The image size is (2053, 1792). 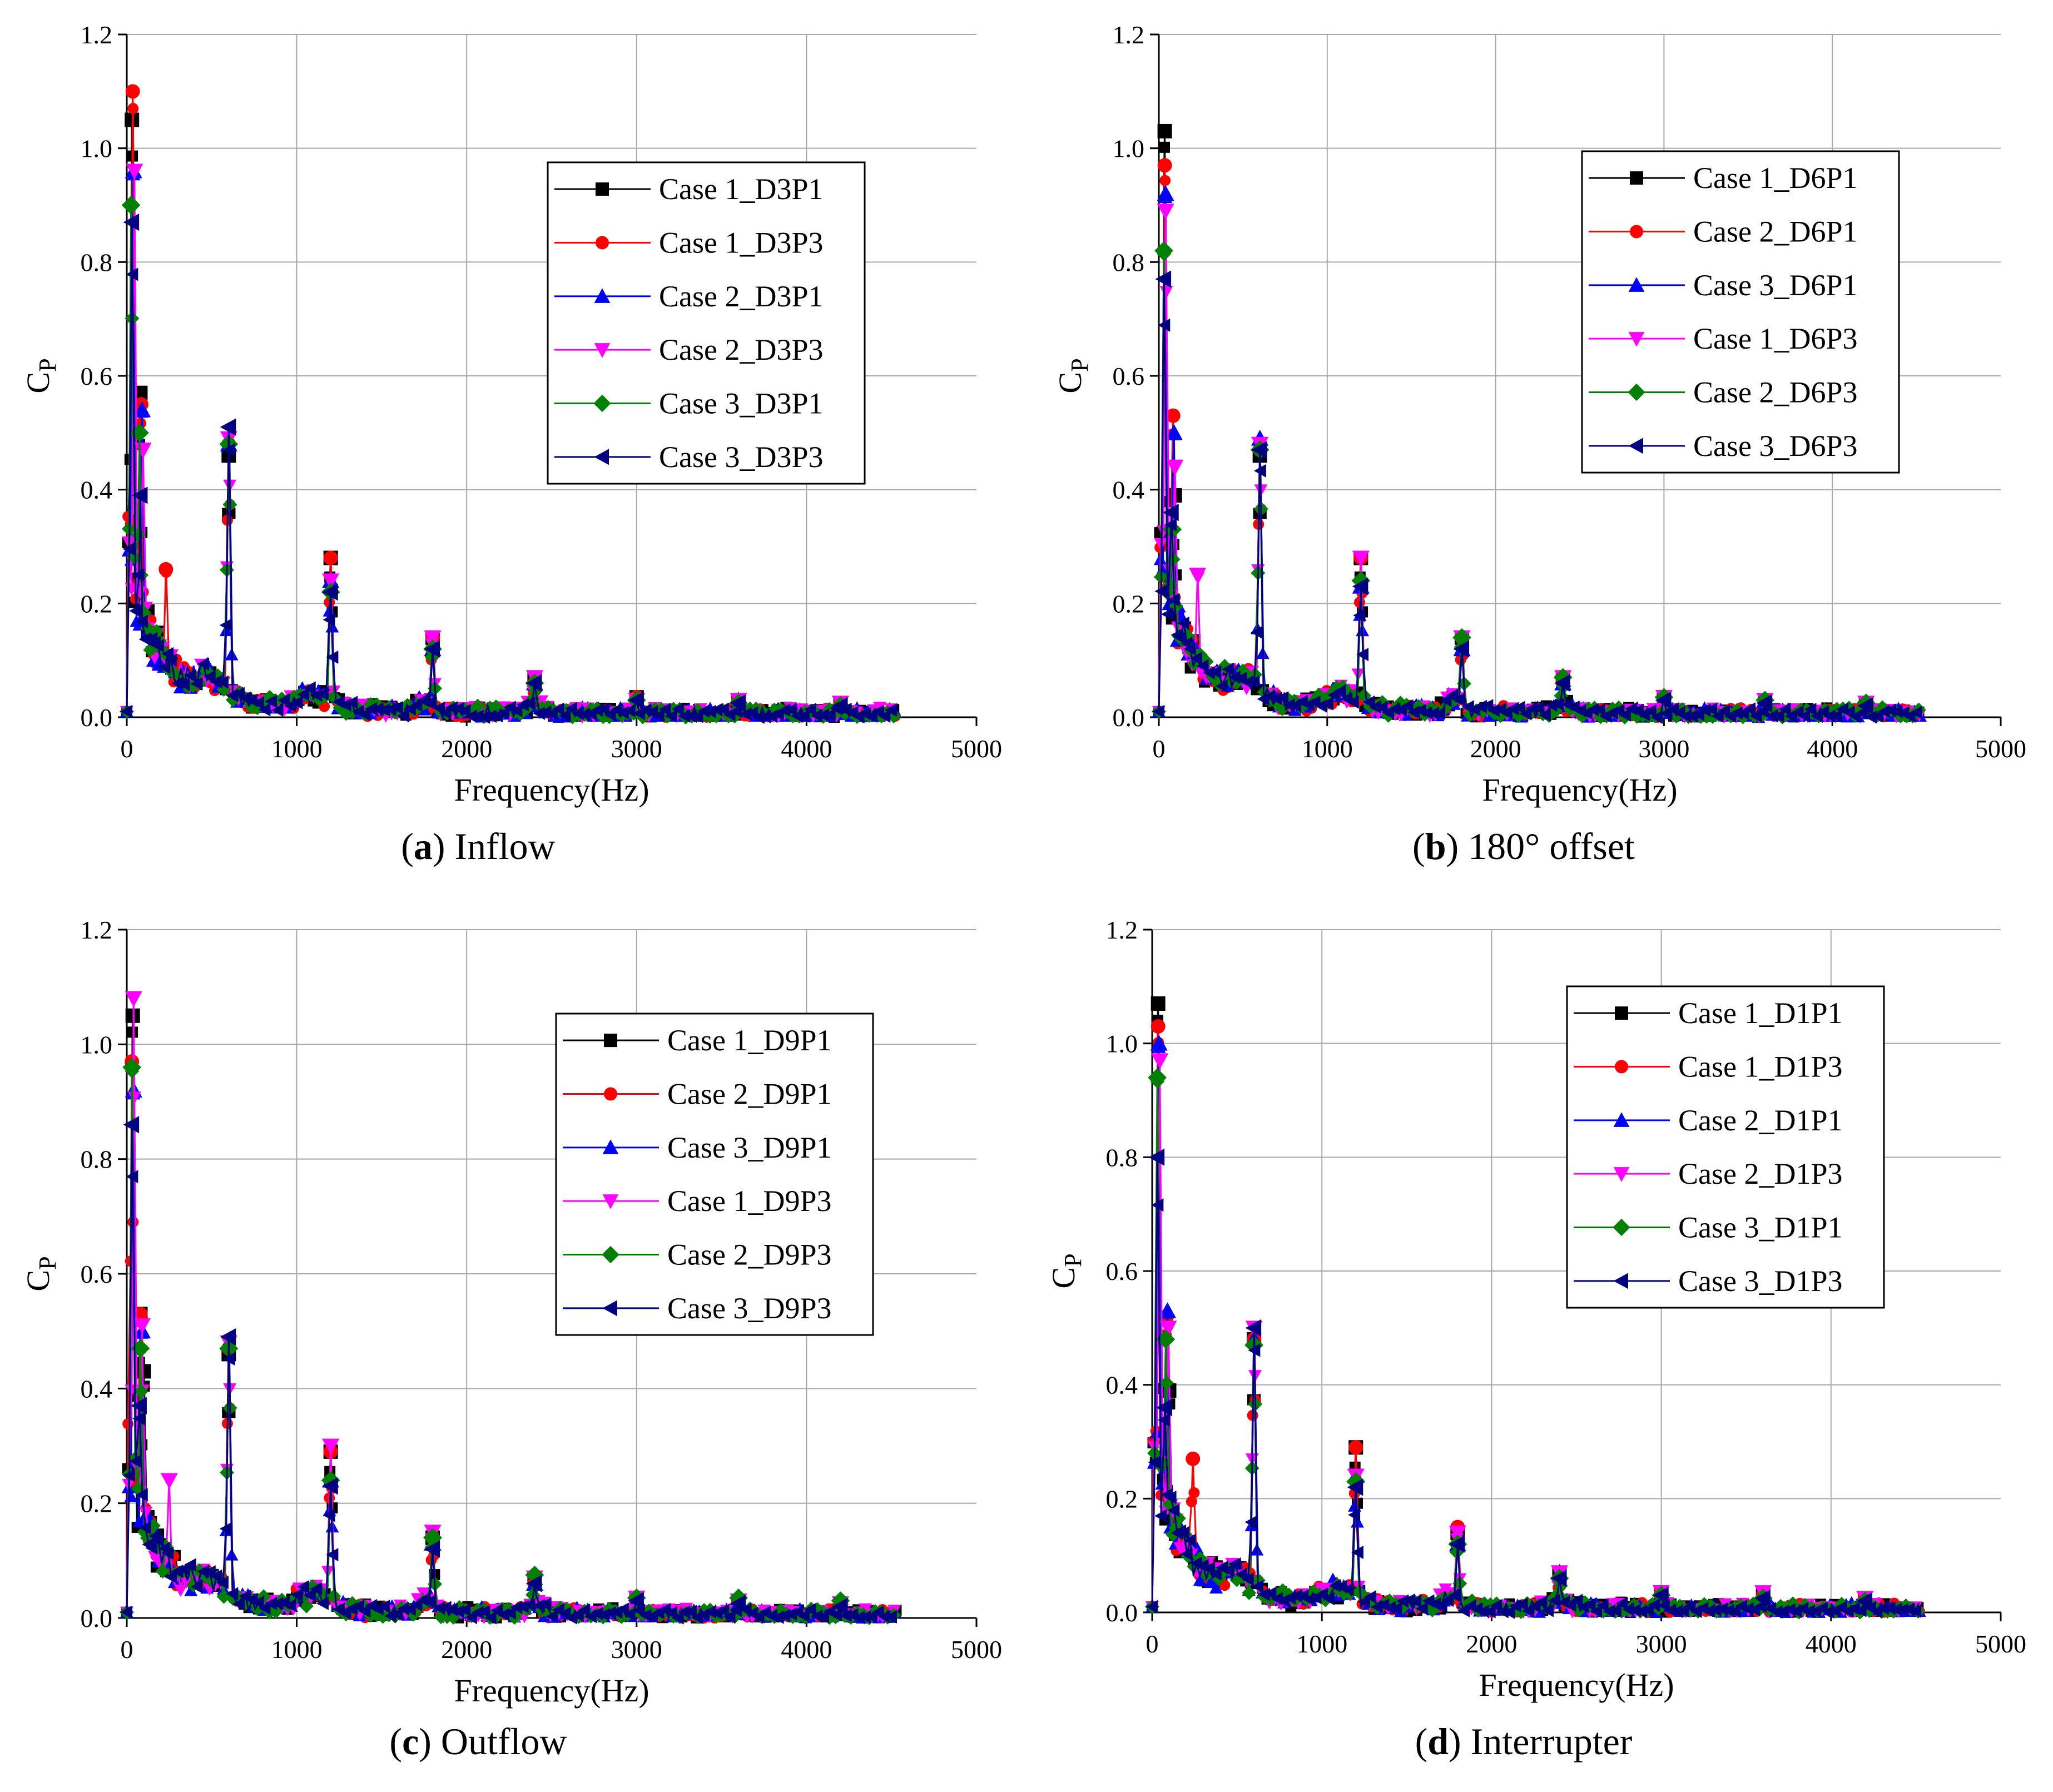 I want to click on y-tick-label: 0.6, so click(x=97, y=1274).